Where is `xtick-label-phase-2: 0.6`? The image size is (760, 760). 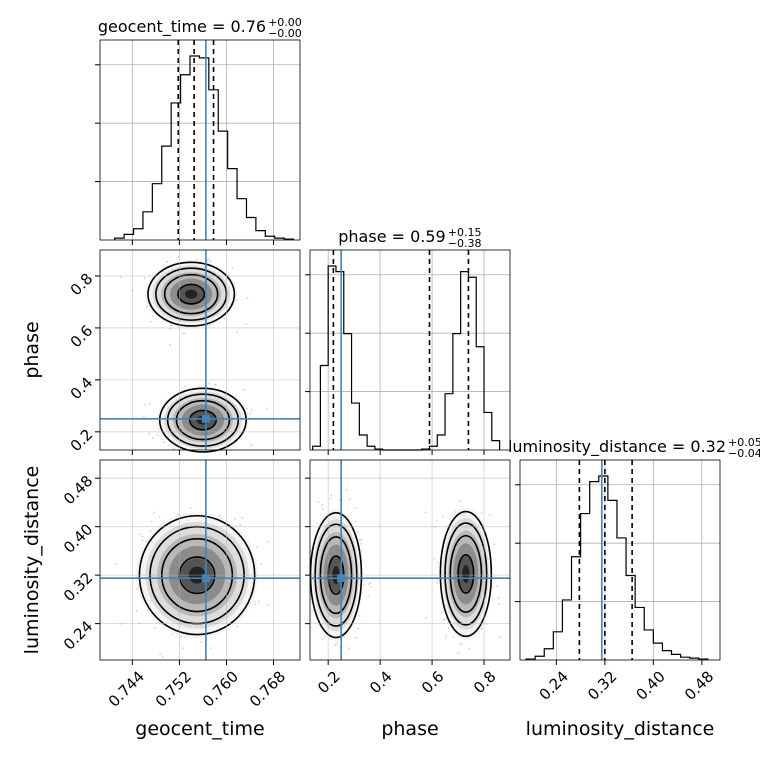
xtick-label-phase-2: 0.6 is located at coordinates (433, 683).